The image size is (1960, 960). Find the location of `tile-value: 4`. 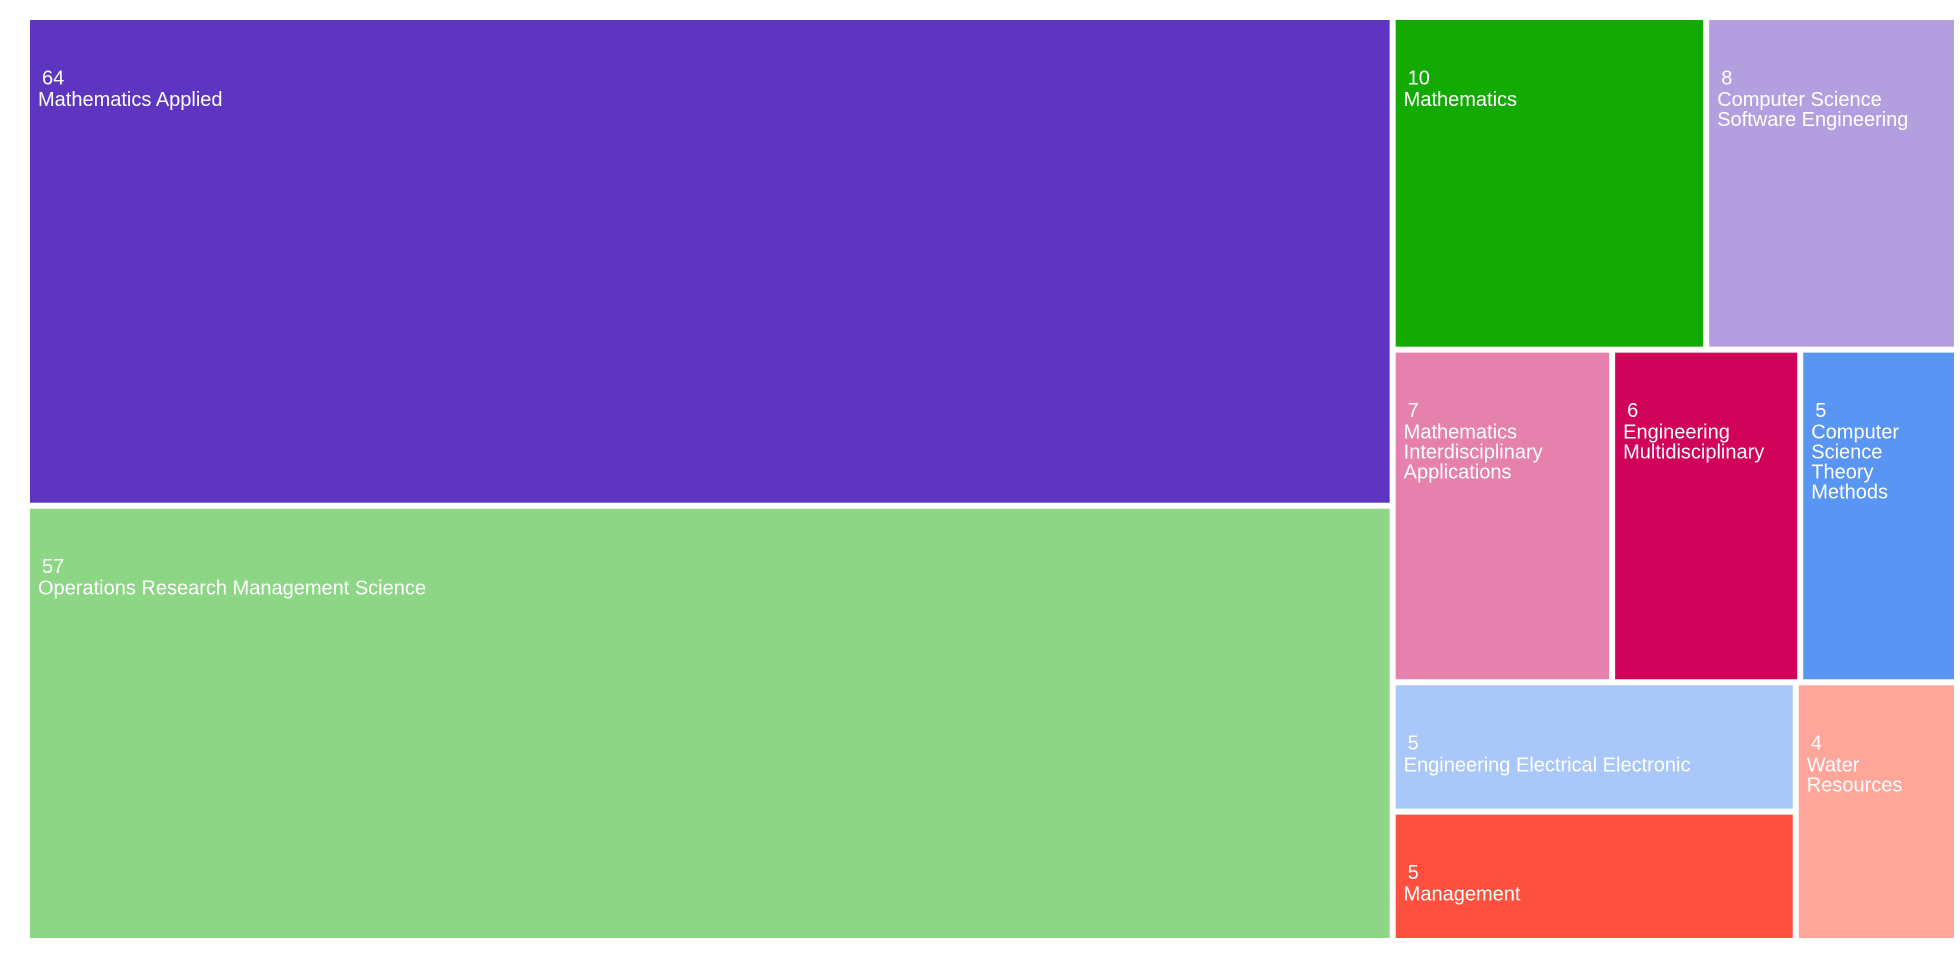

tile-value: 4 is located at coordinates (1816, 744).